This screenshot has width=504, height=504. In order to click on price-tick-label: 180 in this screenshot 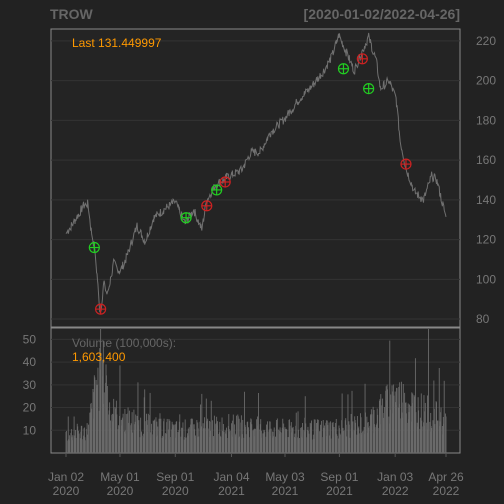, I will do `click(486, 120)`.